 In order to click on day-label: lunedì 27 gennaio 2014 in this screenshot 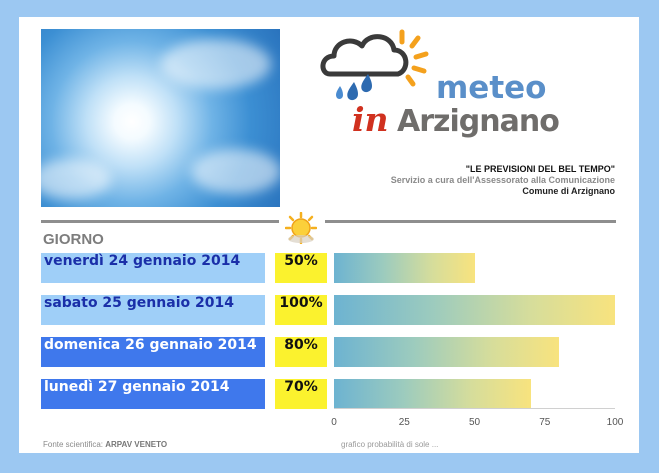, I will do `click(153, 394)`.